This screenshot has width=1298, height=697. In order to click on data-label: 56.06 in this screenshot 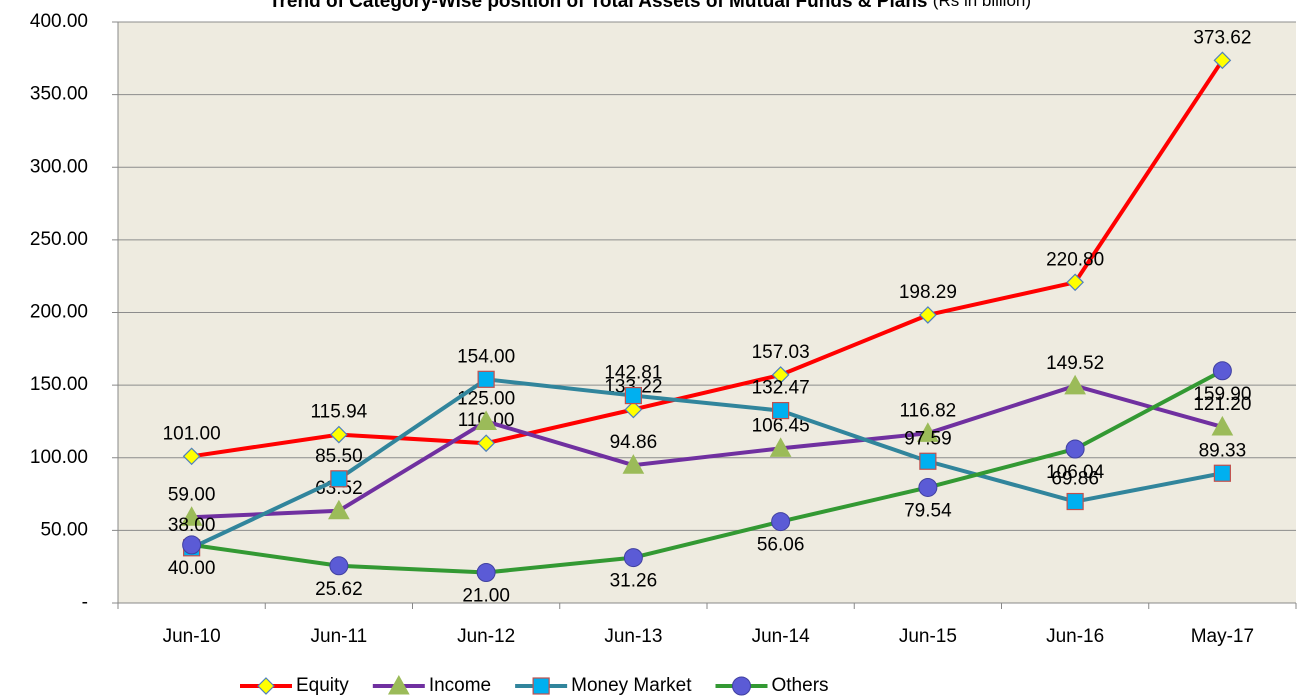, I will do `click(781, 545)`.